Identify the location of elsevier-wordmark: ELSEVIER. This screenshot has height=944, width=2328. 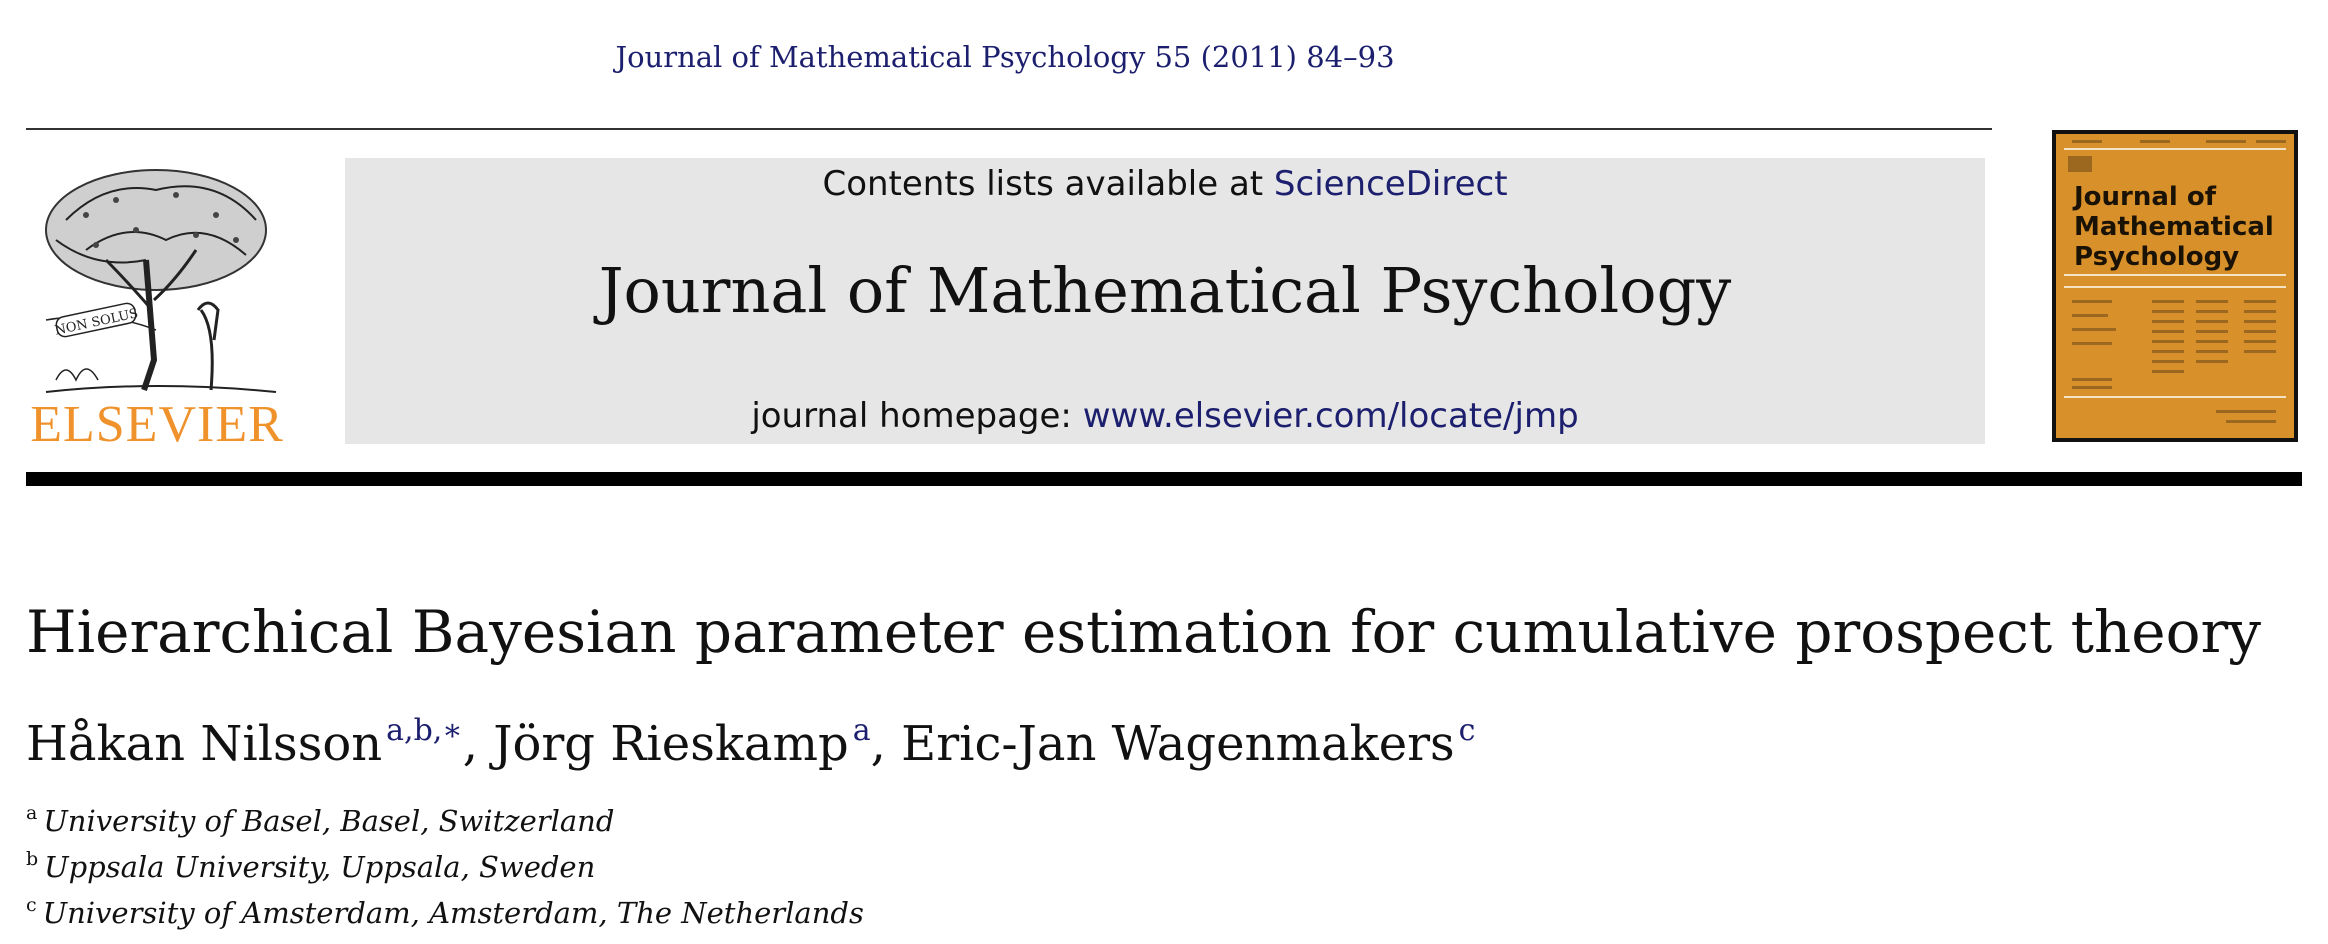
(157, 424).